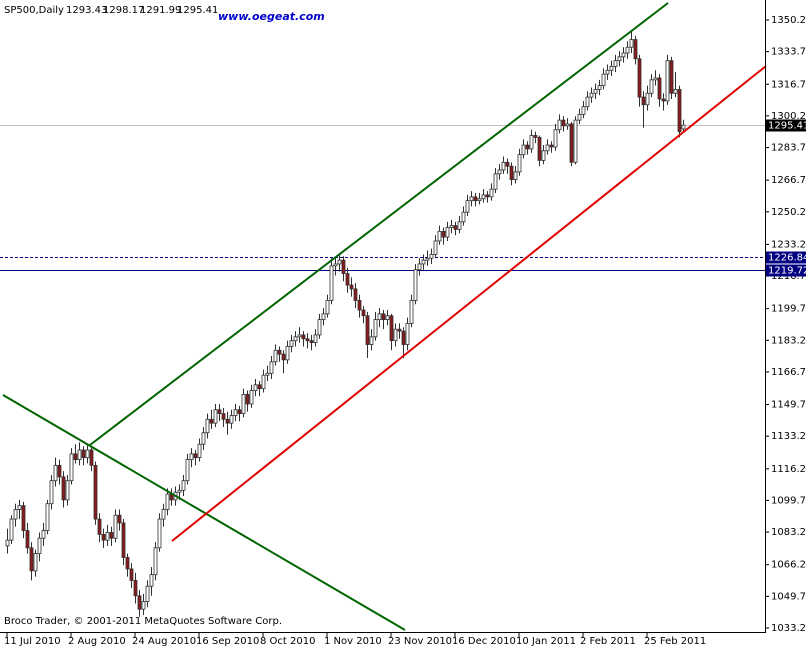  What do you see at coordinates (34, 10) in the screenshot?
I see `chart-title: SP500,Daily` at bounding box center [34, 10].